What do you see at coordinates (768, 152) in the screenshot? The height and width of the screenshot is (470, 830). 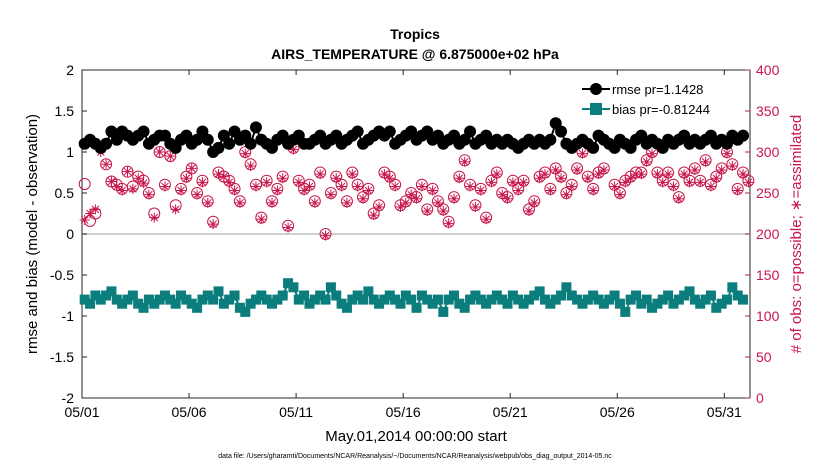 I see `y-right-tick-label: 300` at bounding box center [768, 152].